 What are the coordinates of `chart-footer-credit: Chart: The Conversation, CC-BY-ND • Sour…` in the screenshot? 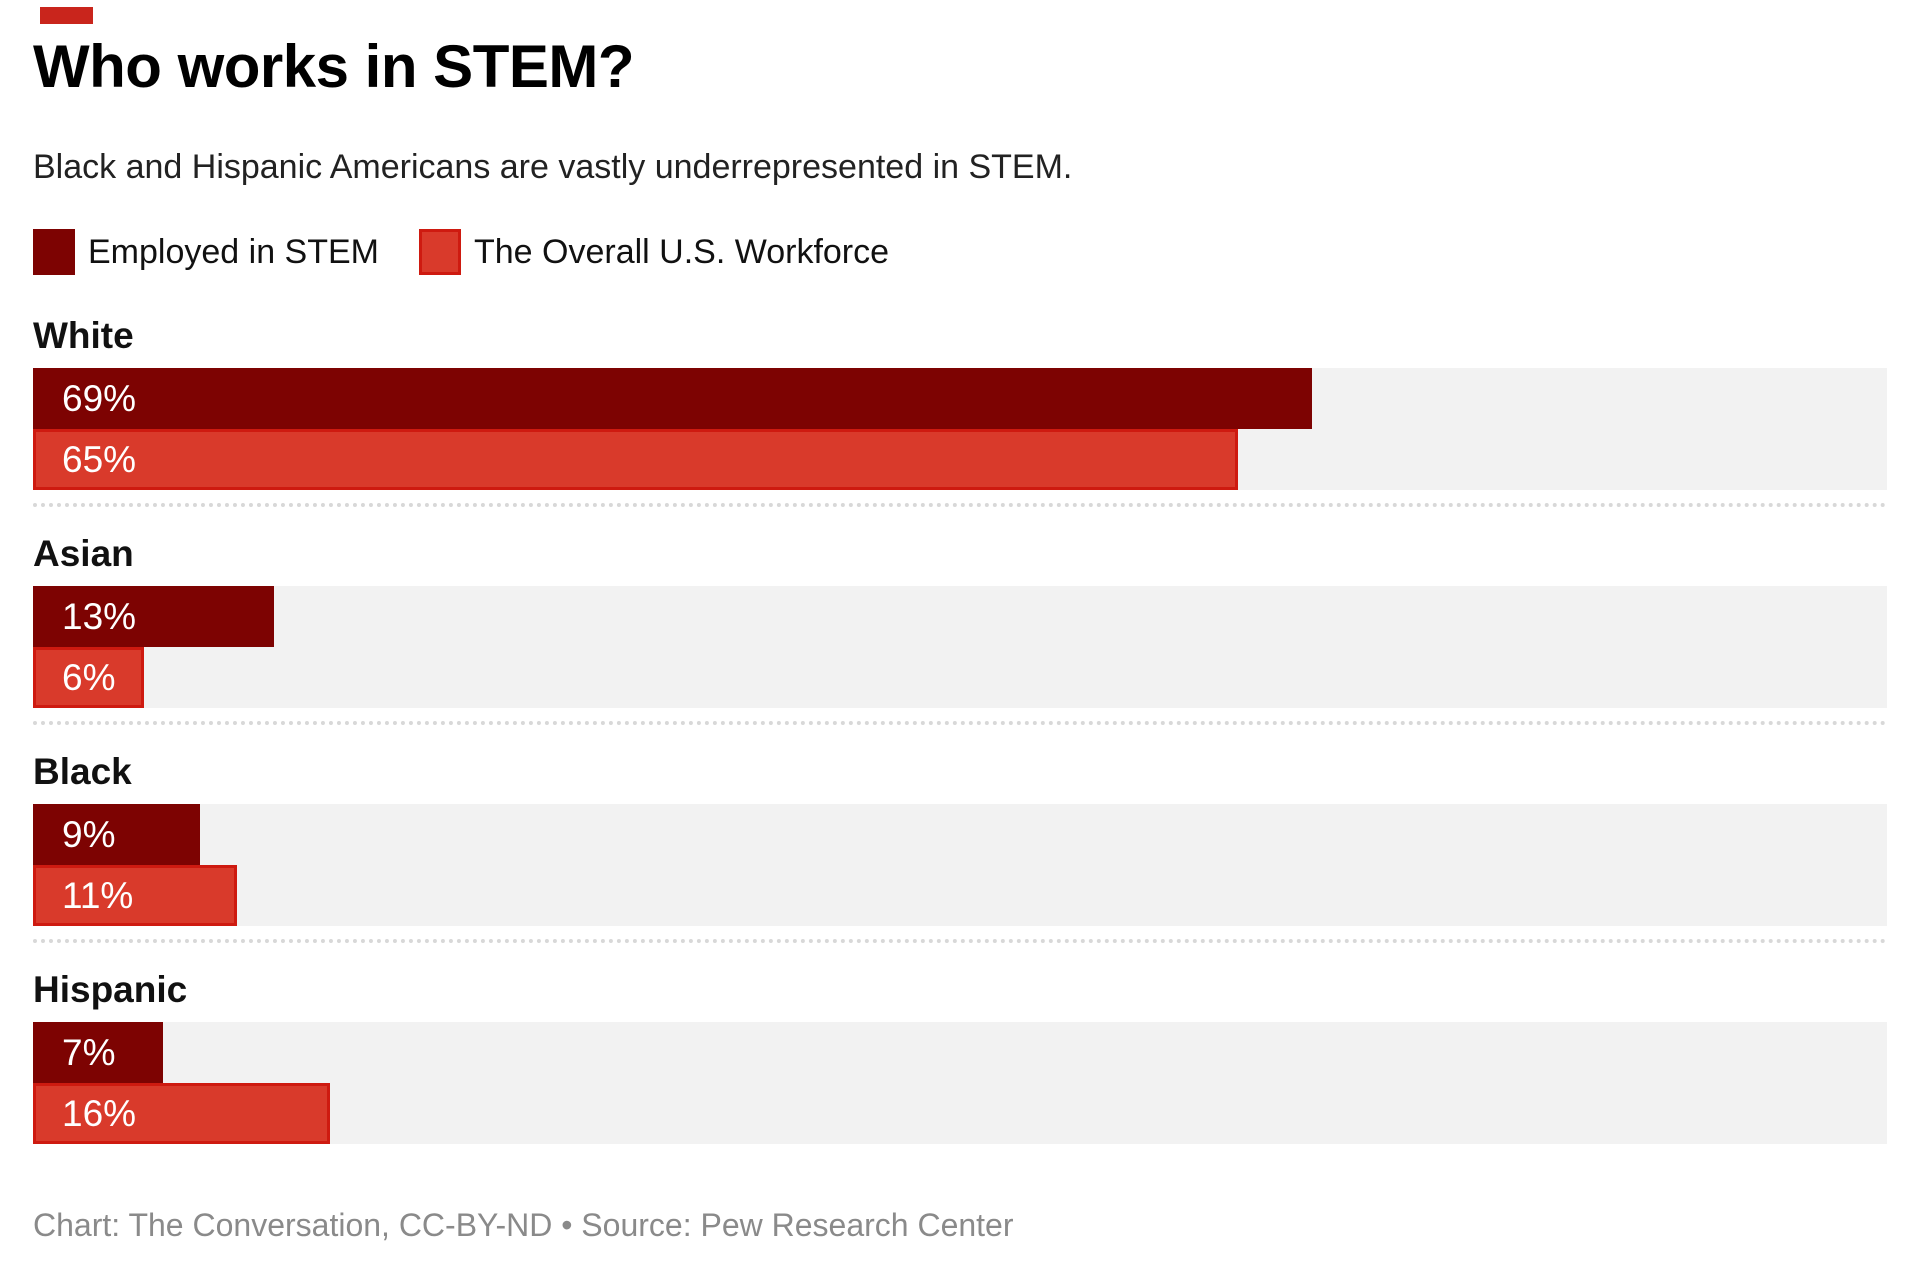 It's located at (523, 1225).